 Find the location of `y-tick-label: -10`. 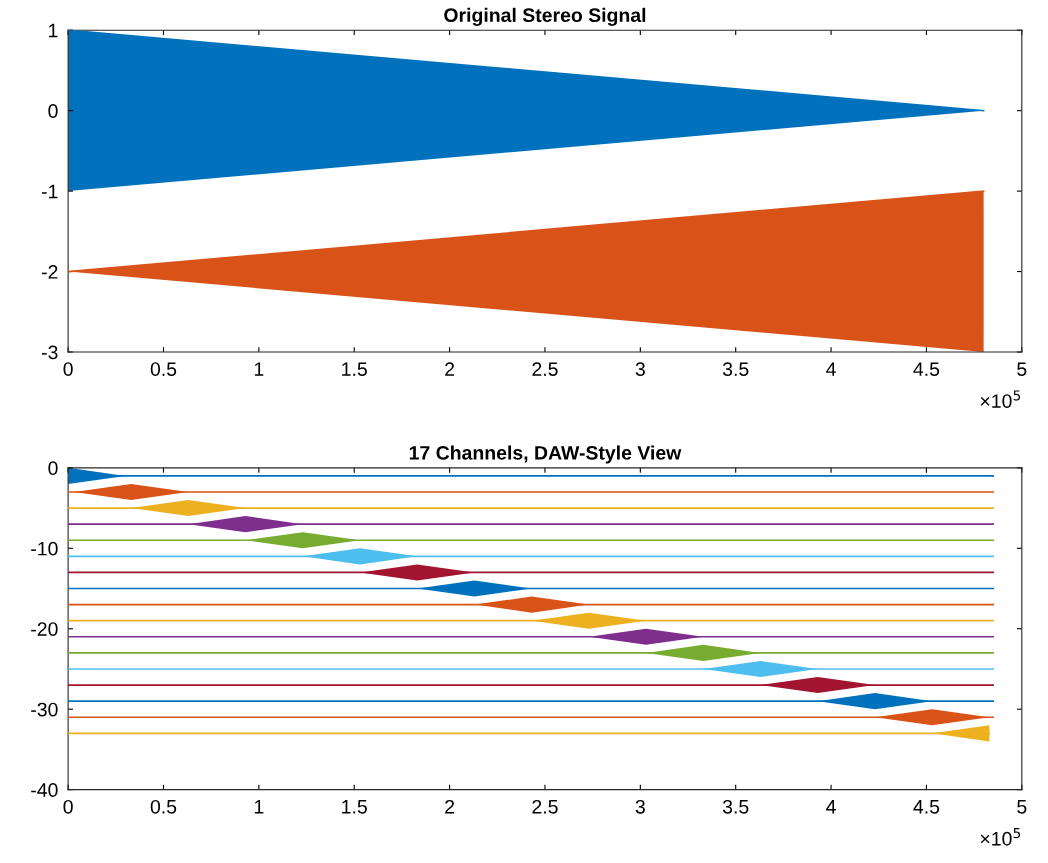

y-tick-label: -10 is located at coordinates (44, 548).